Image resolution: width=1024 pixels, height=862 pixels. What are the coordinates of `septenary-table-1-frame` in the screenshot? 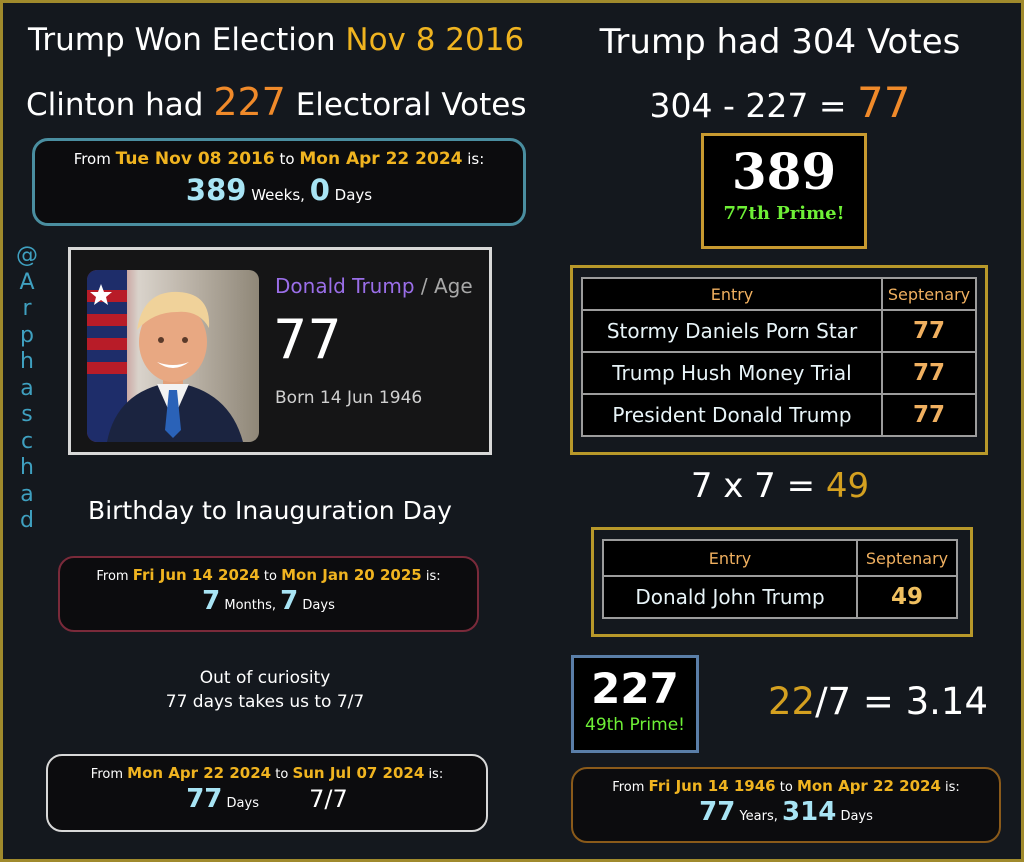 It's located at (779, 360).